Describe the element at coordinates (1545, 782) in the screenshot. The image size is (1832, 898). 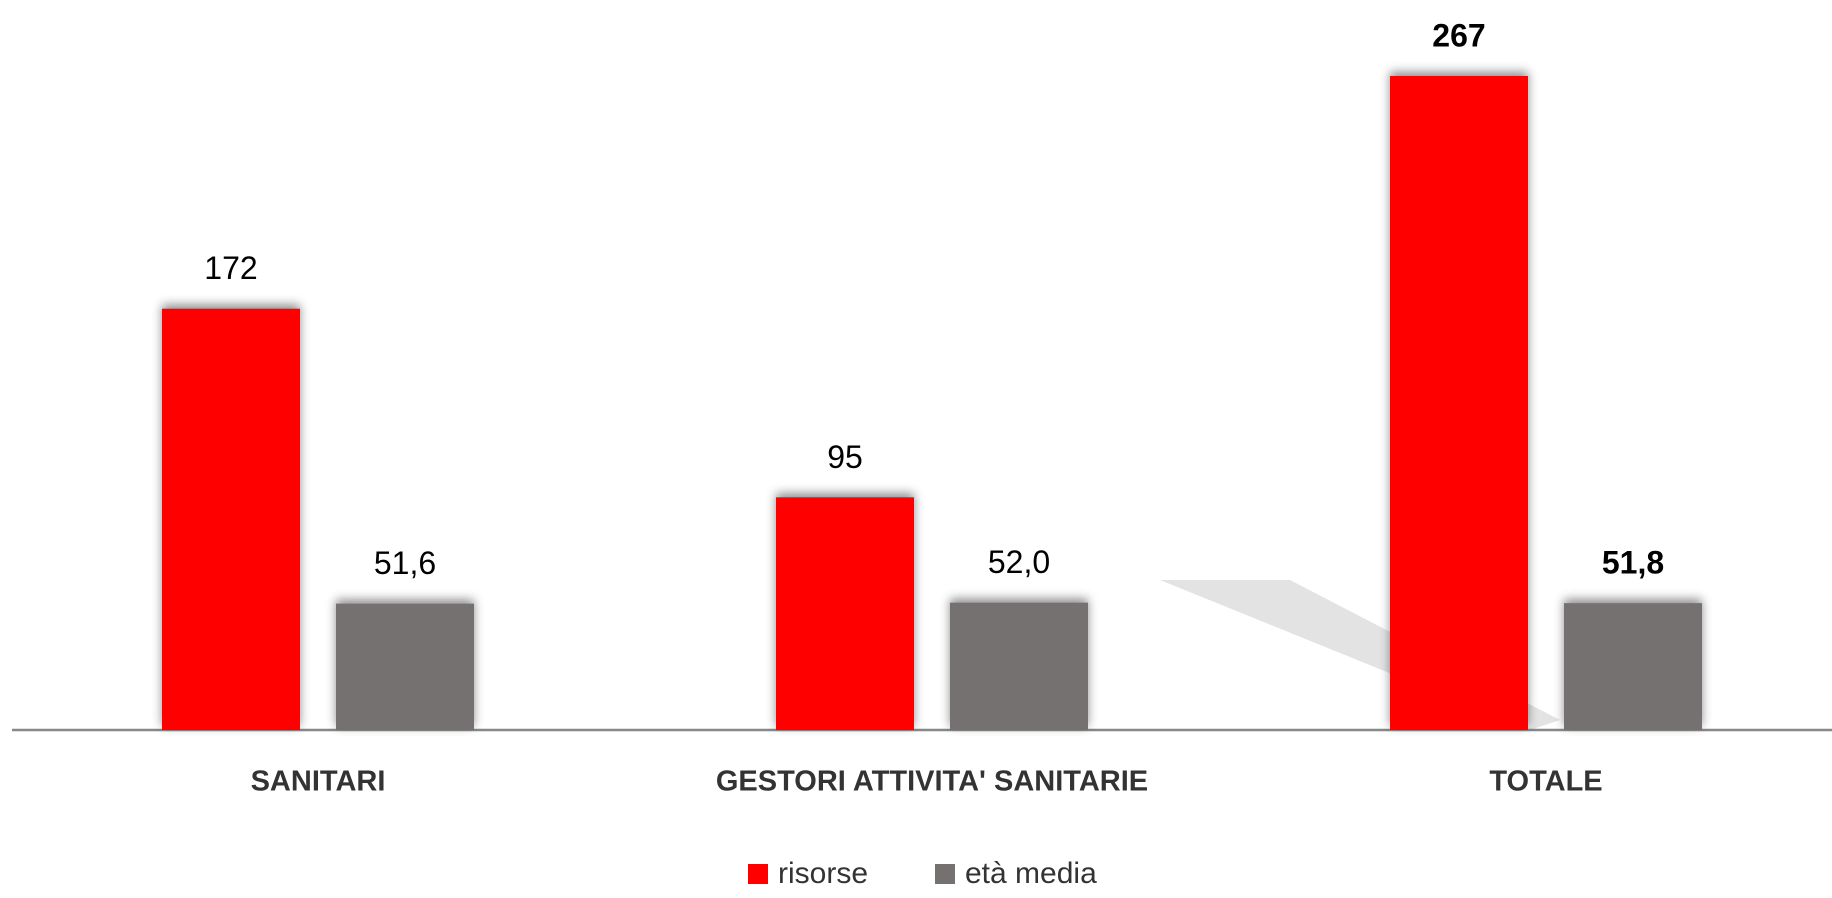
I see `x-tick-label: TOTALE` at that location.